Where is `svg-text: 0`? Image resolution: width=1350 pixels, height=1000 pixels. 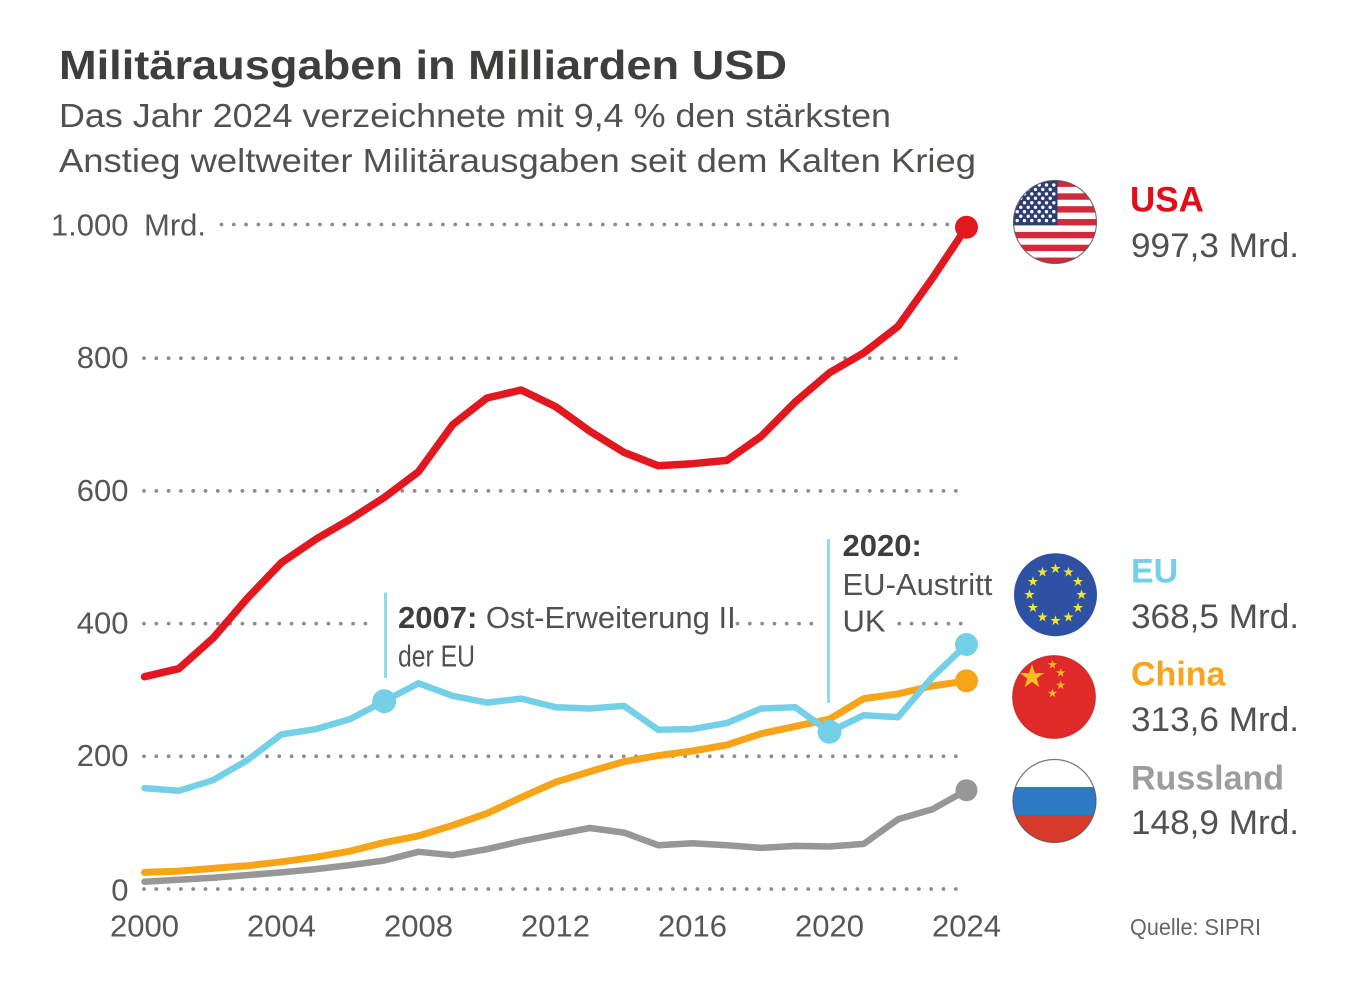 svg-text: 0 is located at coordinates (119, 890).